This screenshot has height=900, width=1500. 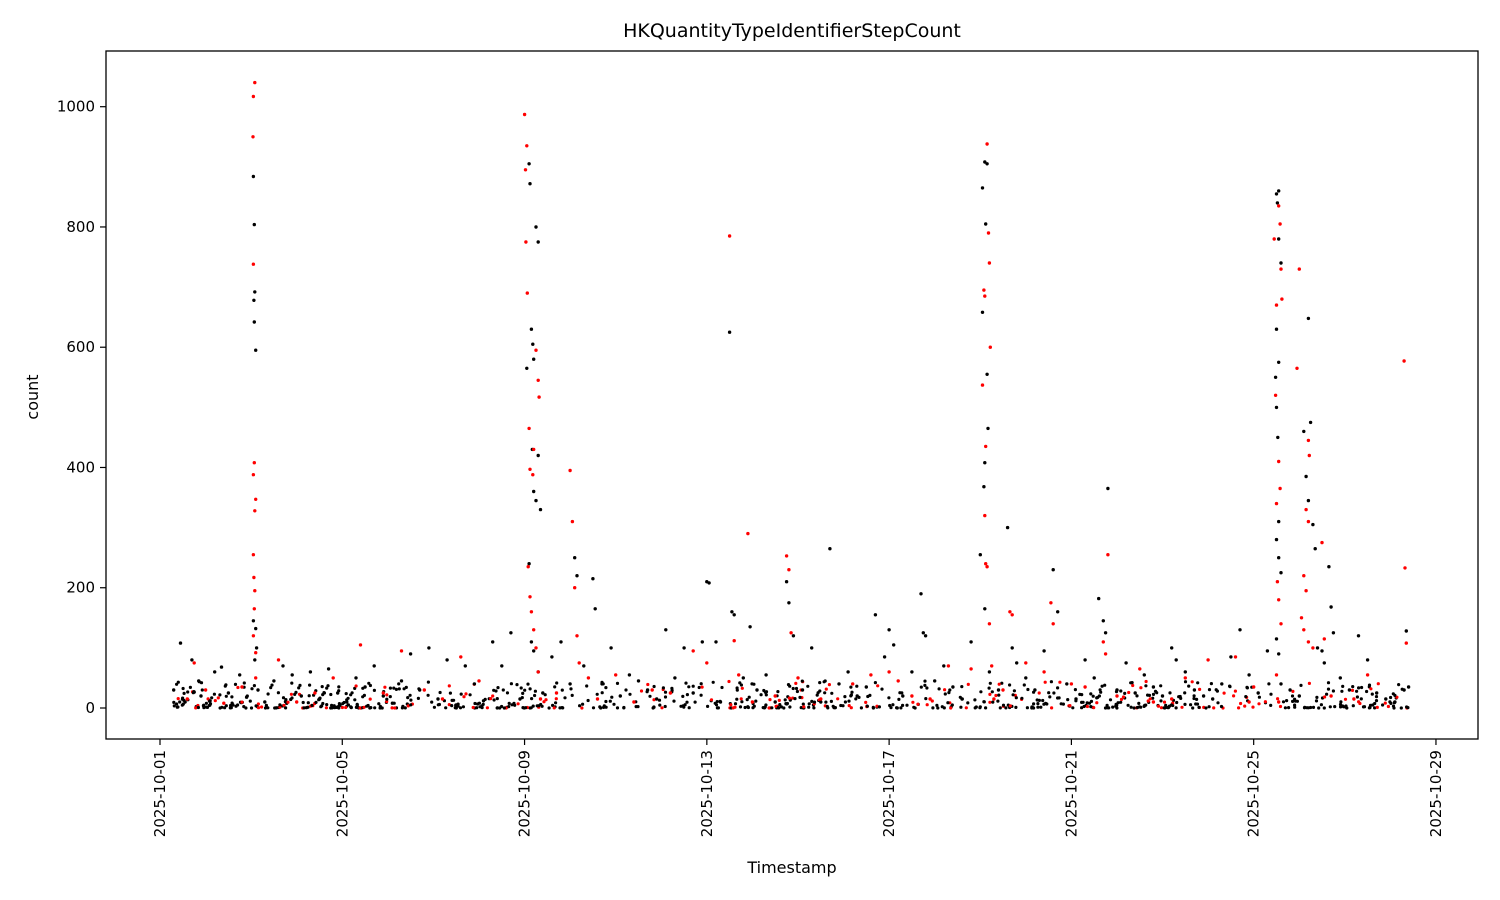 I want to click on y-tick-label: 600, so click(x=80, y=347).